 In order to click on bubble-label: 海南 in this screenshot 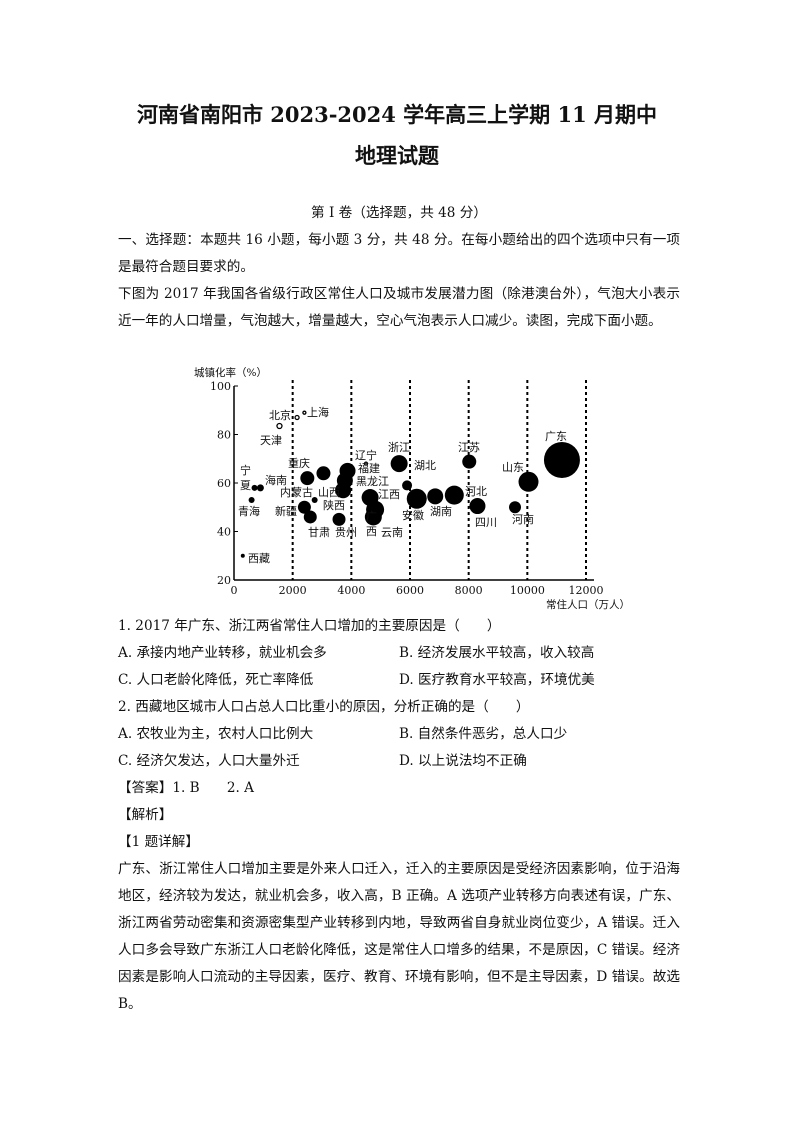, I will do `click(276, 480)`.